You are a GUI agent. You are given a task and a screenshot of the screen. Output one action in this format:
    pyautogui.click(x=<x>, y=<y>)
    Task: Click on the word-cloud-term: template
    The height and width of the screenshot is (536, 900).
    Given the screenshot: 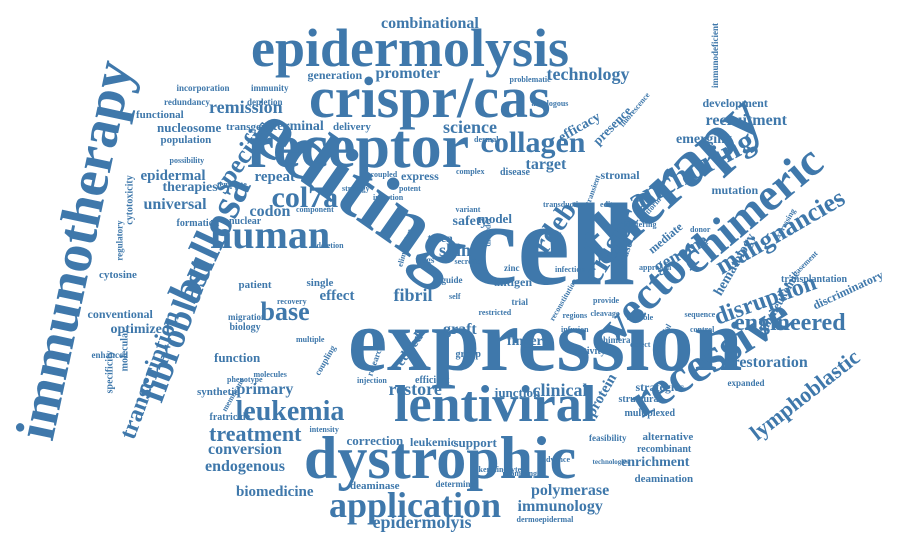 What is the action you would take?
    pyautogui.click(x=232, y=185)
    